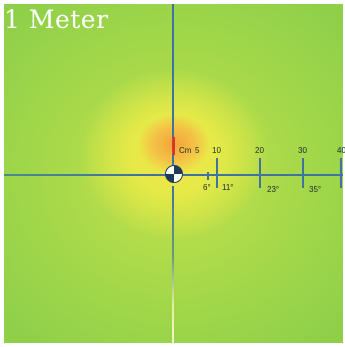  I want to click on scale-unit-label: Cm, so click(185, 150).